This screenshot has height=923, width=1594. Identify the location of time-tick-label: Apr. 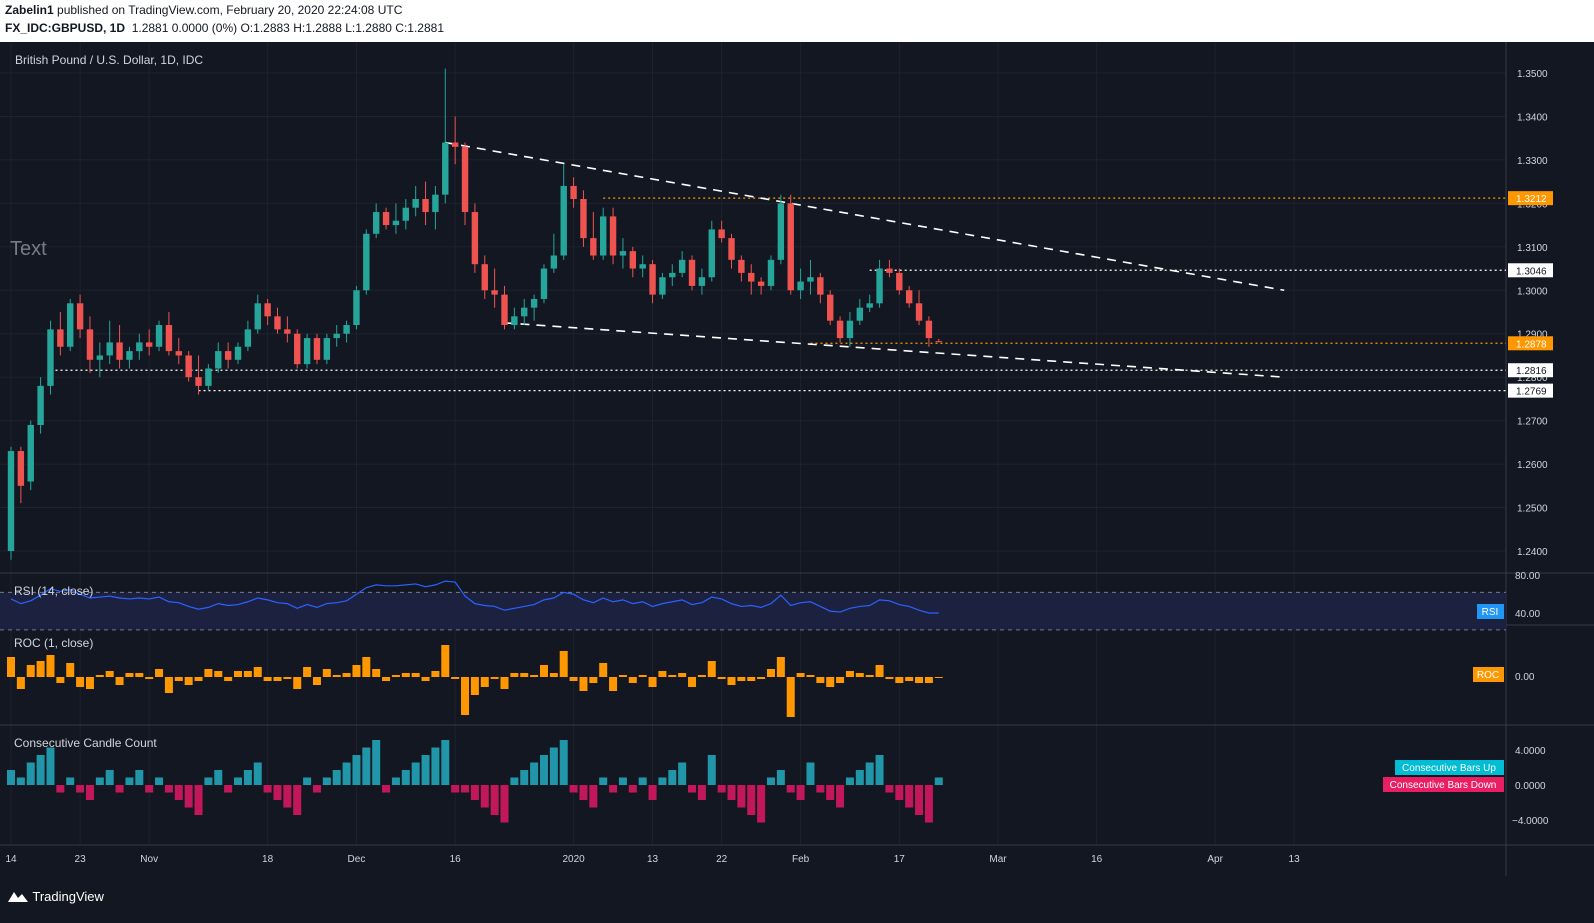
(1215, 859).